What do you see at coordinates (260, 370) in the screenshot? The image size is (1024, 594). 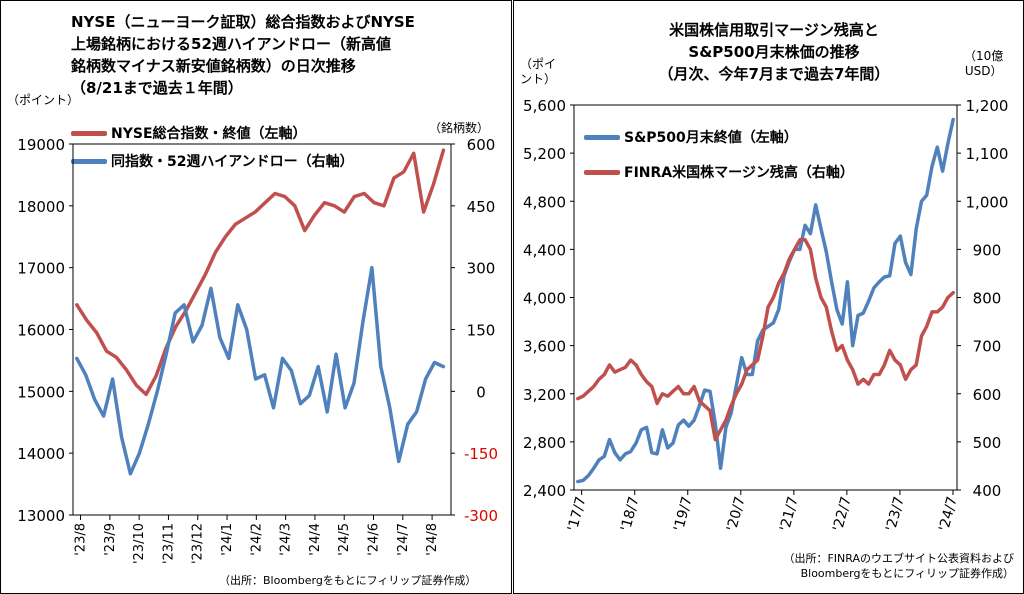 I see `series-line-blue` at bounding box center [260, 370].